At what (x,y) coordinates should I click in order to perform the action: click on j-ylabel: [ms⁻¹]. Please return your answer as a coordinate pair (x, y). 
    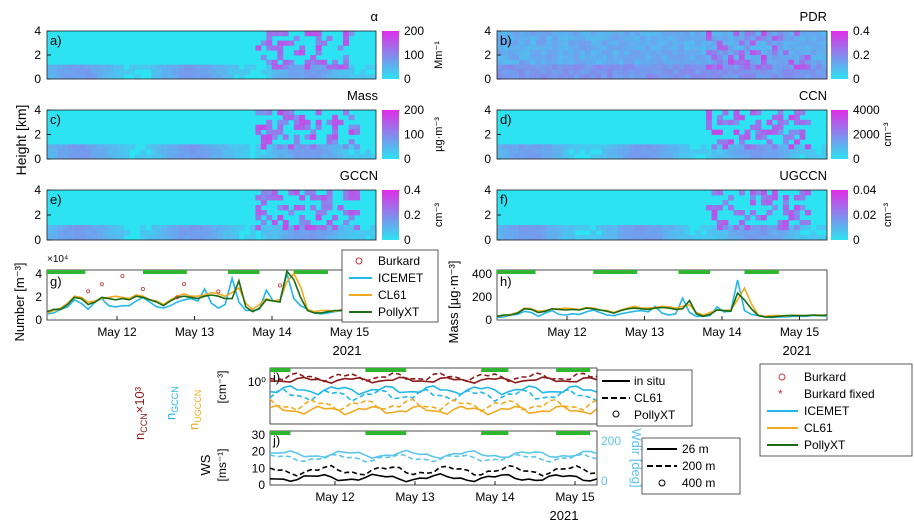
    Looking at the image, I should click on (222, 465).